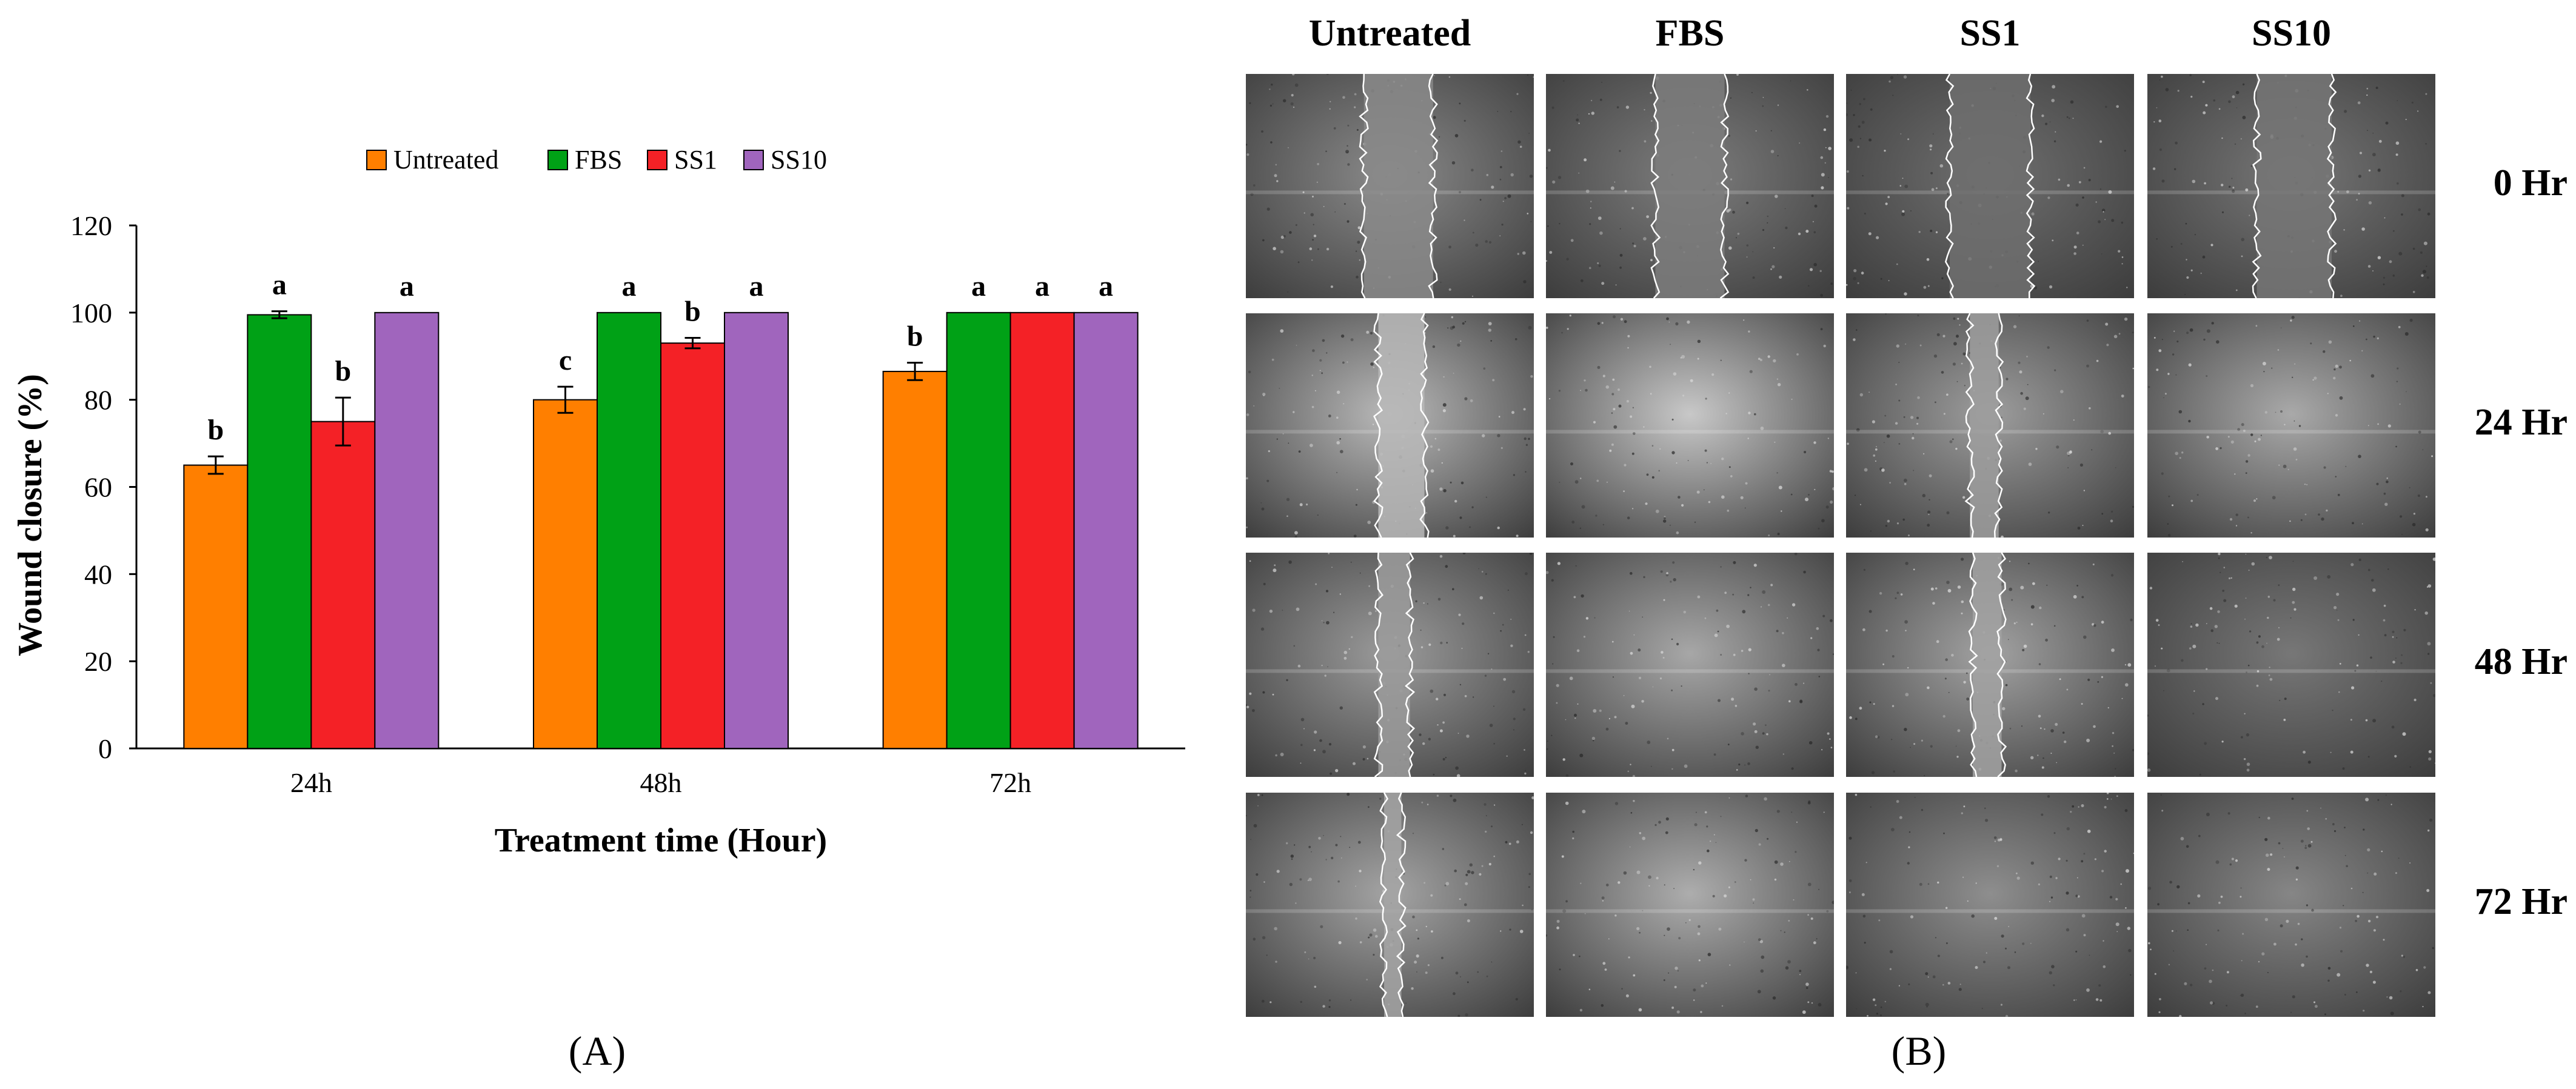  Describe the element at coordinates (376, 160) in the screenshot. I see `legend-swatch-untreated` at that location.